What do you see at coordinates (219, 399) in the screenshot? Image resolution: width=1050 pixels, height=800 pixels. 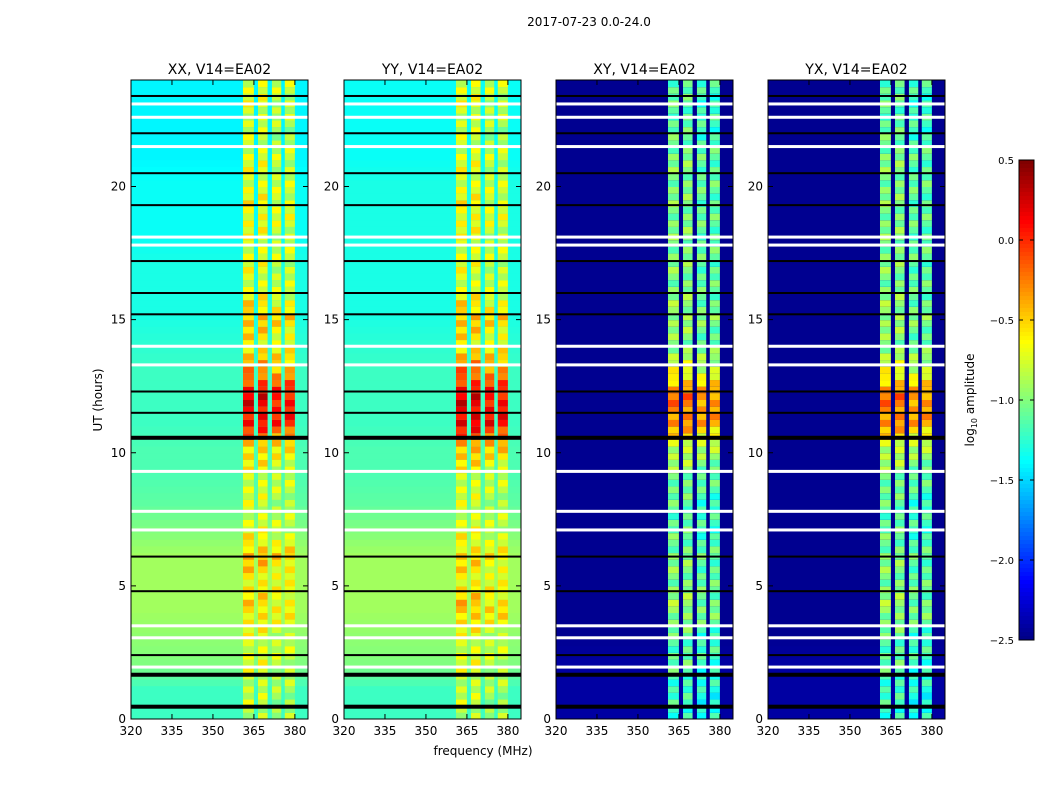 I see `panel-frame` at bounding box center [219, 399].